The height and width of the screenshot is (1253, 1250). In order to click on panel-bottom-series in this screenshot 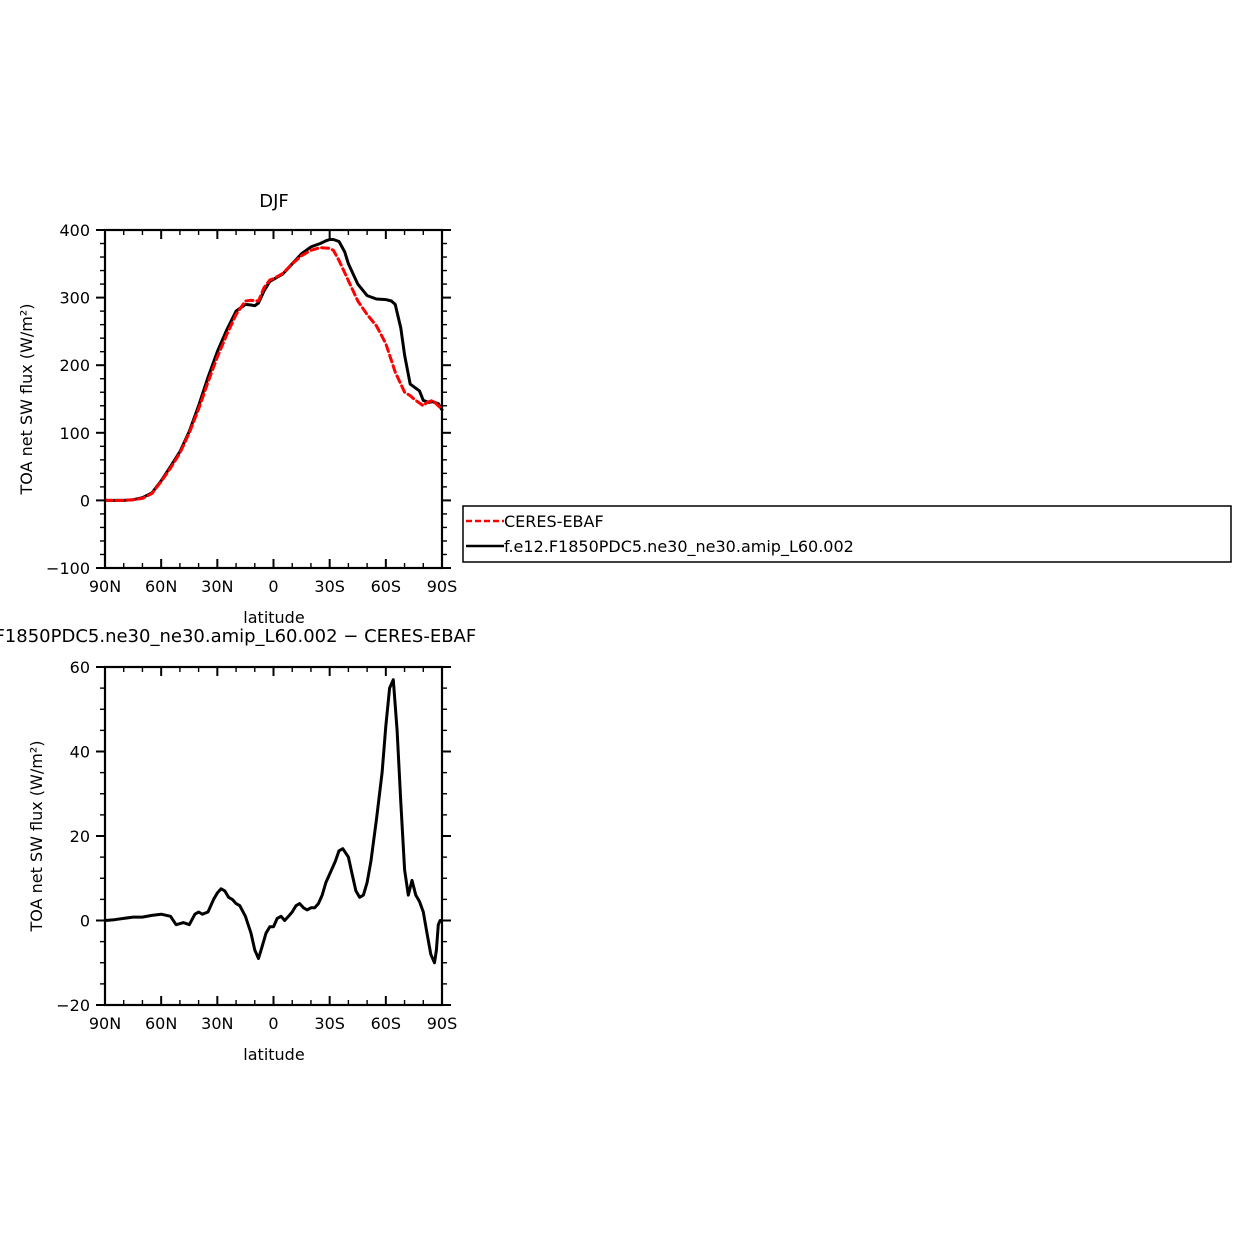, I will do `click(273, 821)`.